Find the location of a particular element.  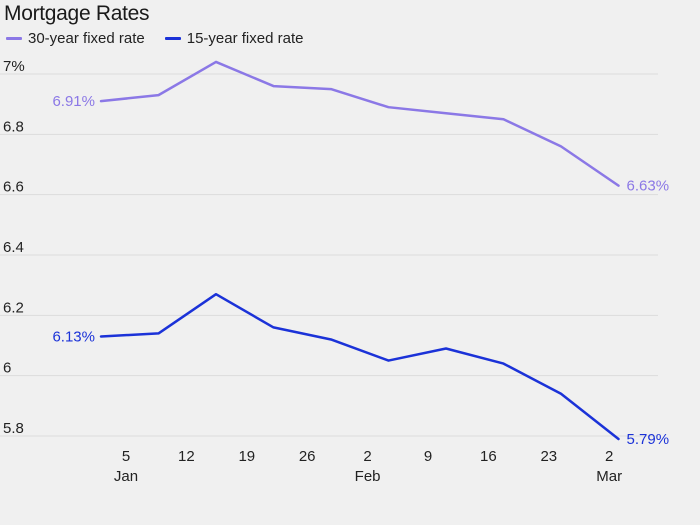

x-tick-month-label: Feb is located at coordinates (368, 476).